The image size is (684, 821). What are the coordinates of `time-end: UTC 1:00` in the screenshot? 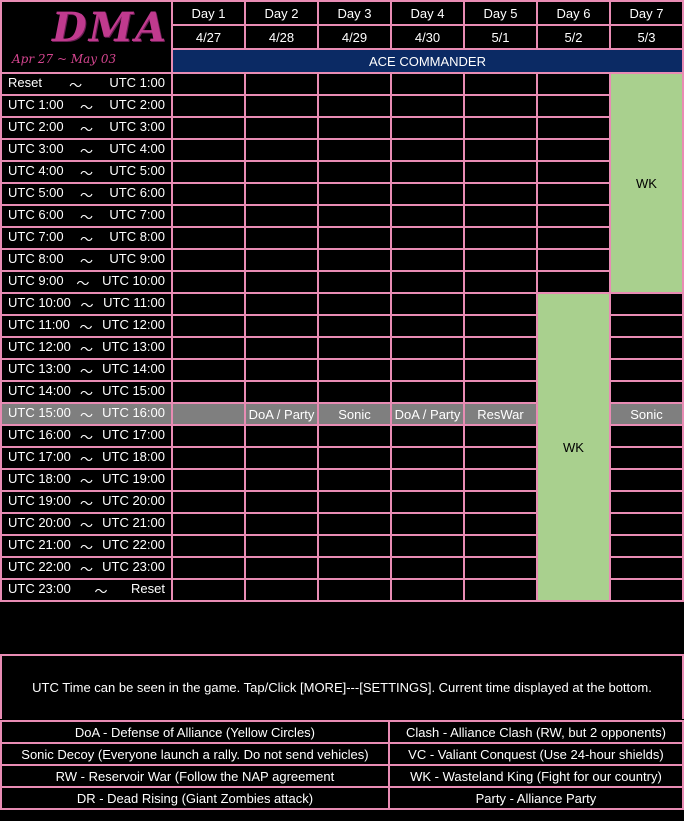 It's located at (137, 82).